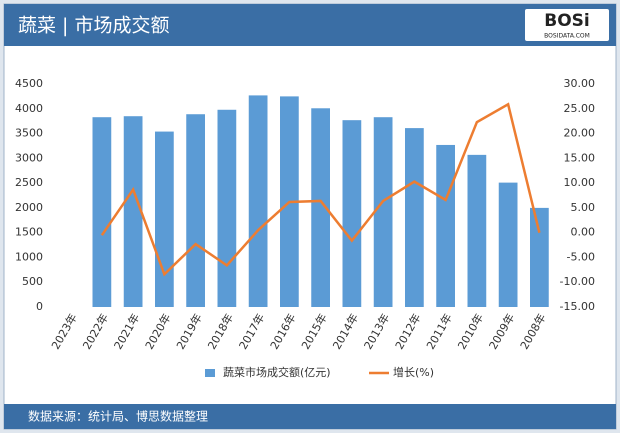 The width and height of the screenshot is (620, 433). Describe the element at coordinates (577, 281) in the screenshot. I see `y2-tick-label: -10.00` at that location.